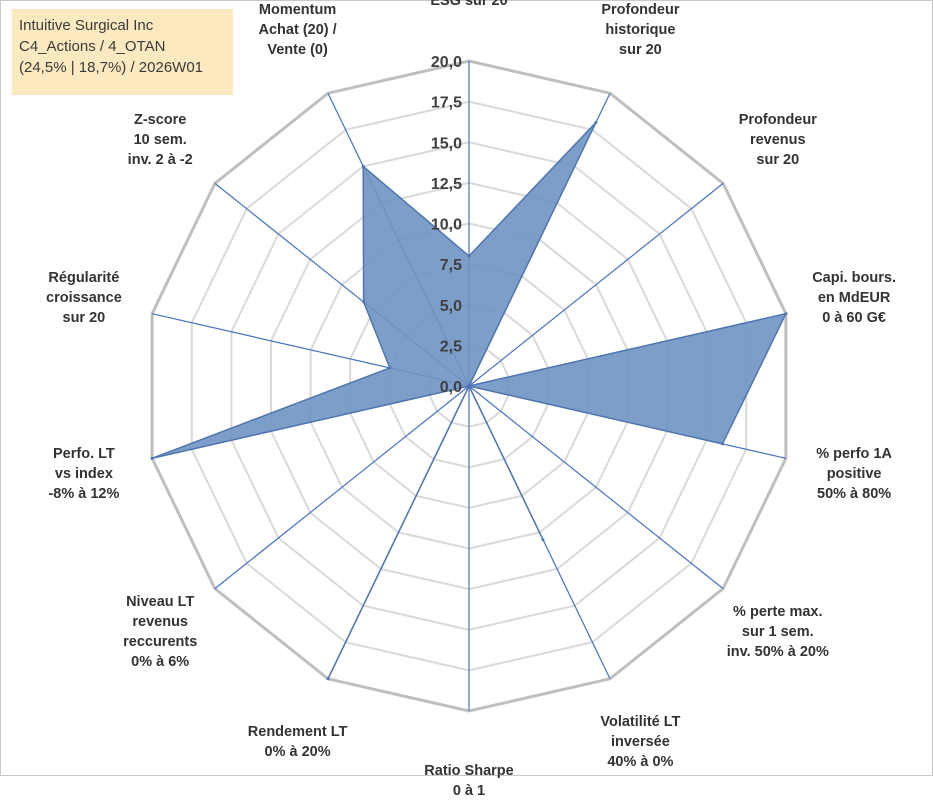  Describe the element at coordinates (160, 662) in the screenshot. I see `axis-label-line: 0% à 6%` at that location.